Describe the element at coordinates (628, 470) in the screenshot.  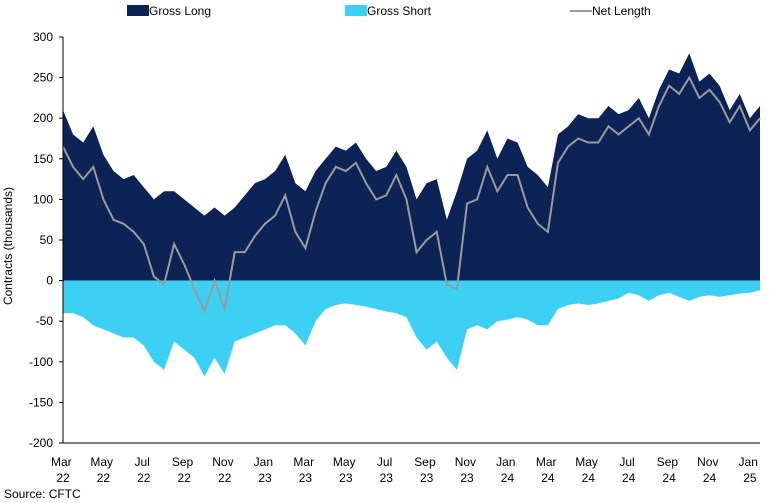
I see `x-tick-label: Jul 24` at that location.